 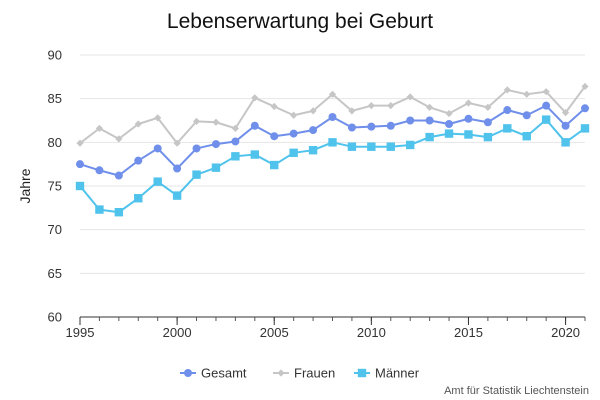 I want to click on data-point-frauen-2010, so click(x=371, y=106).